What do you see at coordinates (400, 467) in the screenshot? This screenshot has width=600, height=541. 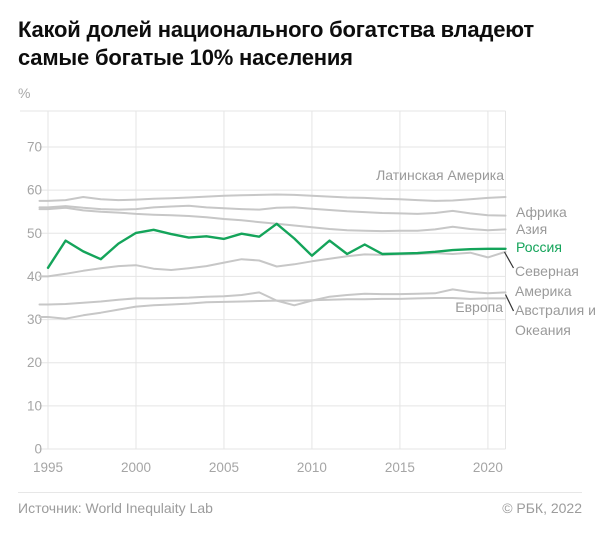 I see `x-tick-label: 2015` at bounding box center [400, 467].